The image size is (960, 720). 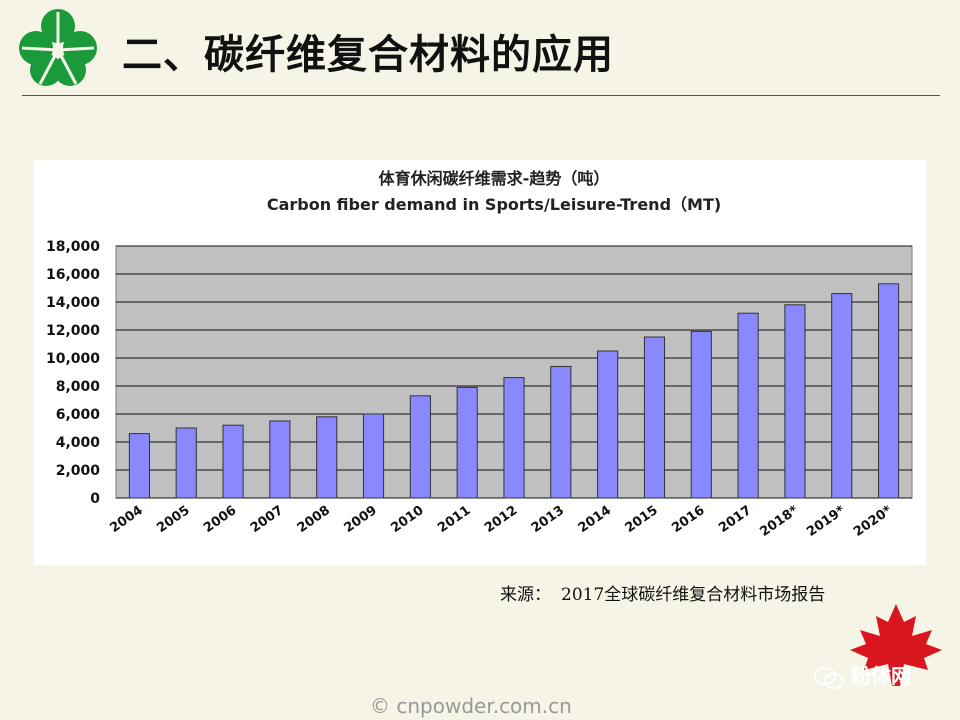 What do you see at coordinates (501, 519) in the screenshot?
I see `x-tick-label: 2012` at bounding box center [501, 519].